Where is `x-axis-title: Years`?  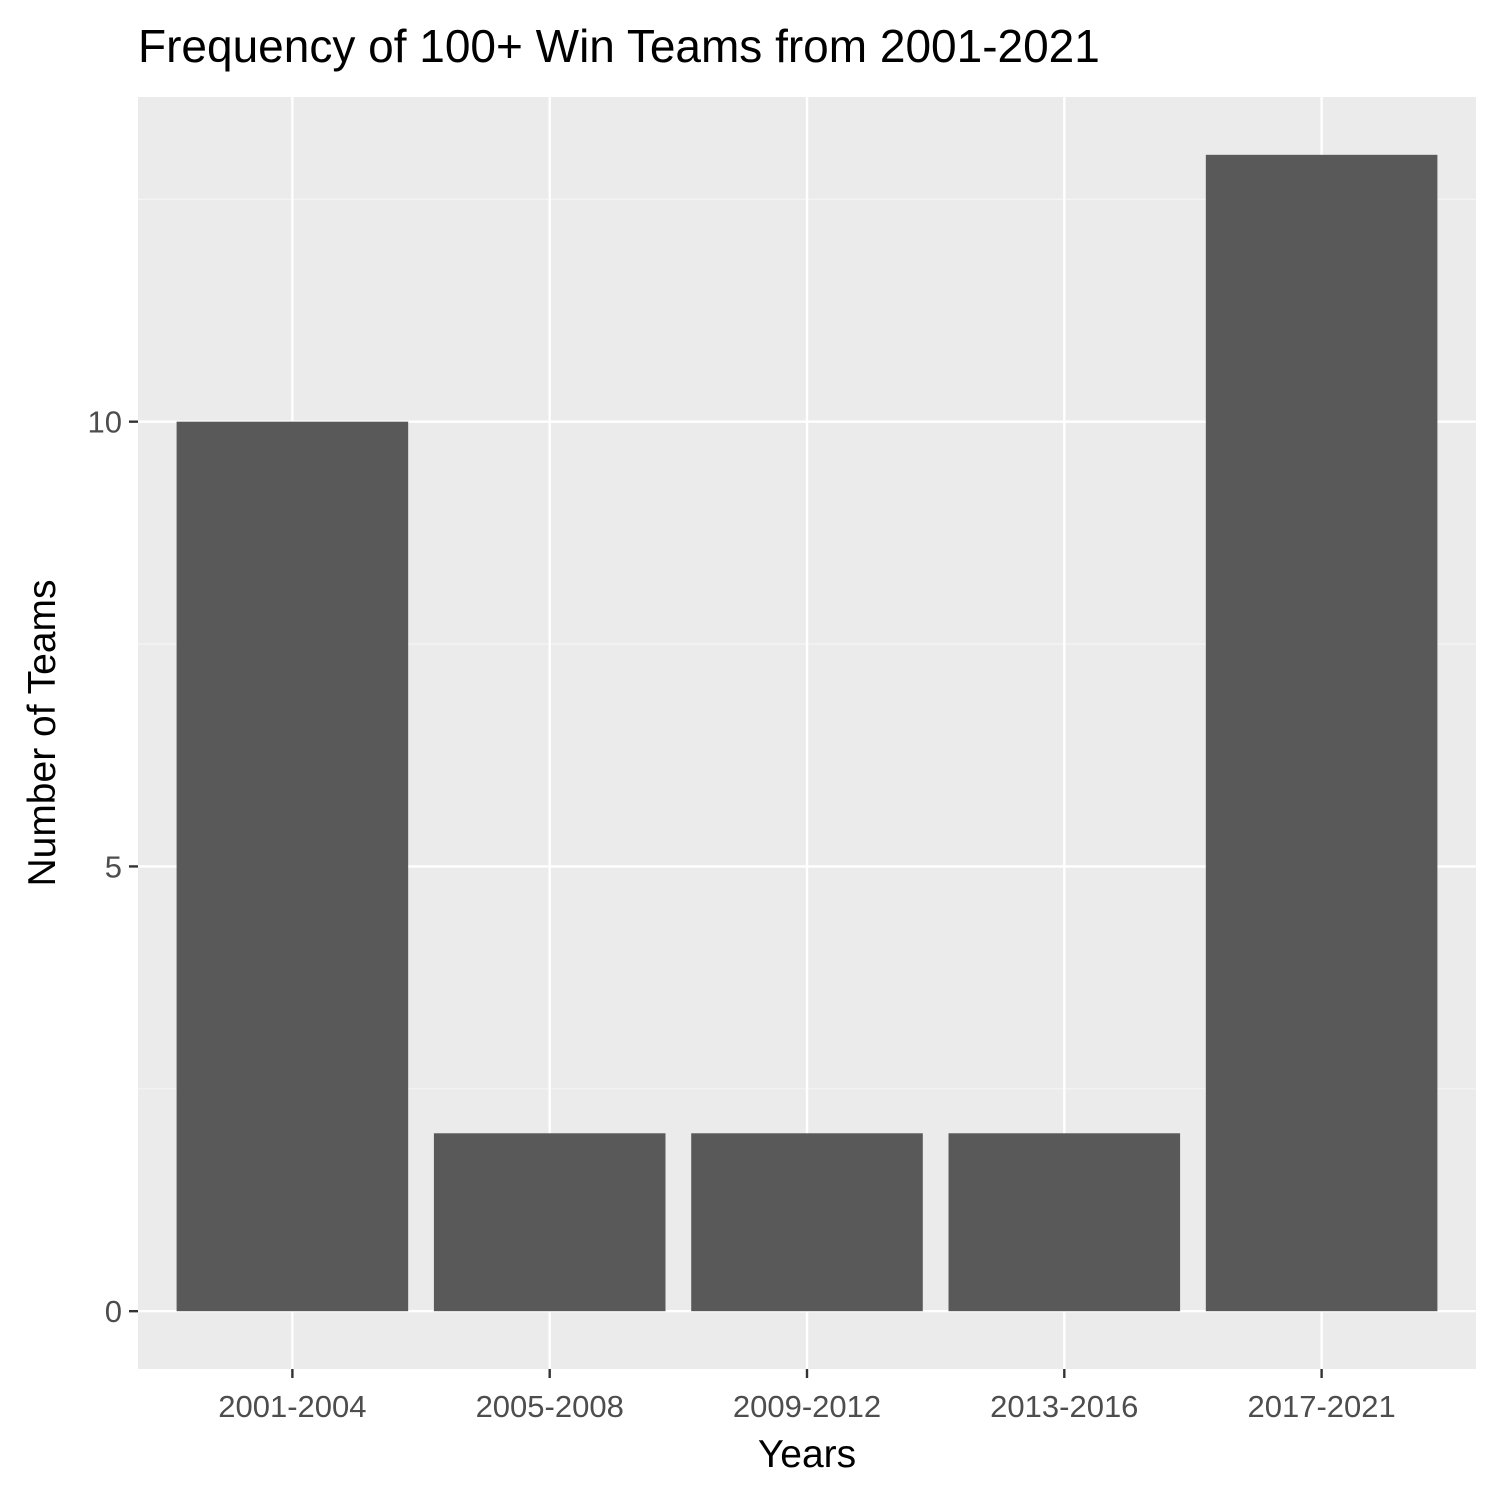
x-axis-title: Years is located at coordinates (807, 1454).